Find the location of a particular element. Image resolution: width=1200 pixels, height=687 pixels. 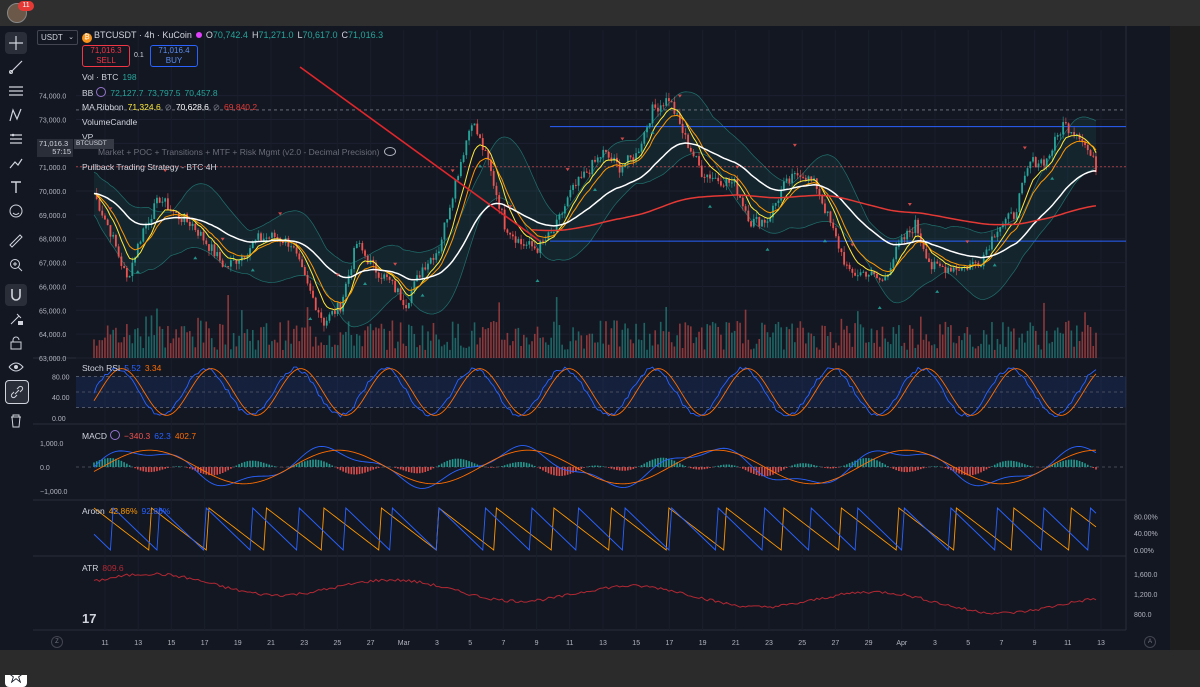

symbol-title: BTCUSDT · 4h · KuCoin is located at coordinates (143, 35).